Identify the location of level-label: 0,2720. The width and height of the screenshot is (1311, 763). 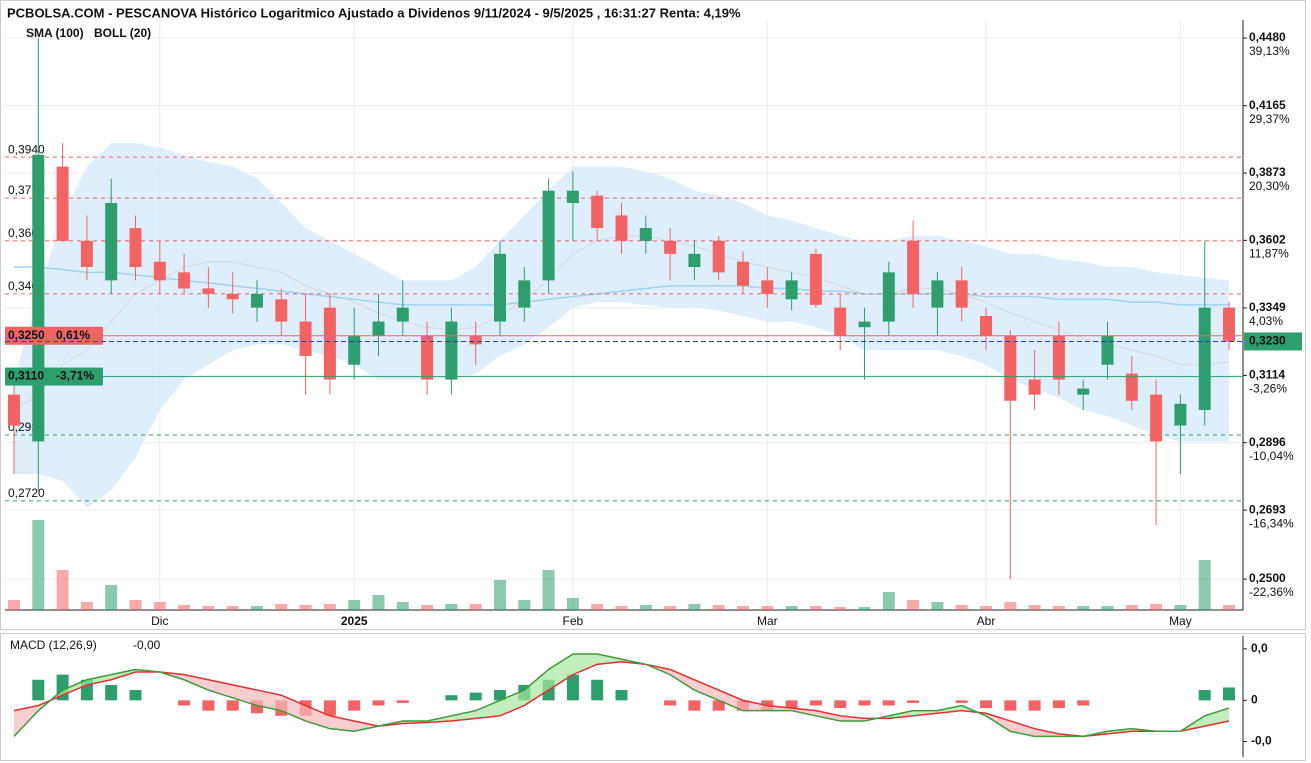
(26, 493).